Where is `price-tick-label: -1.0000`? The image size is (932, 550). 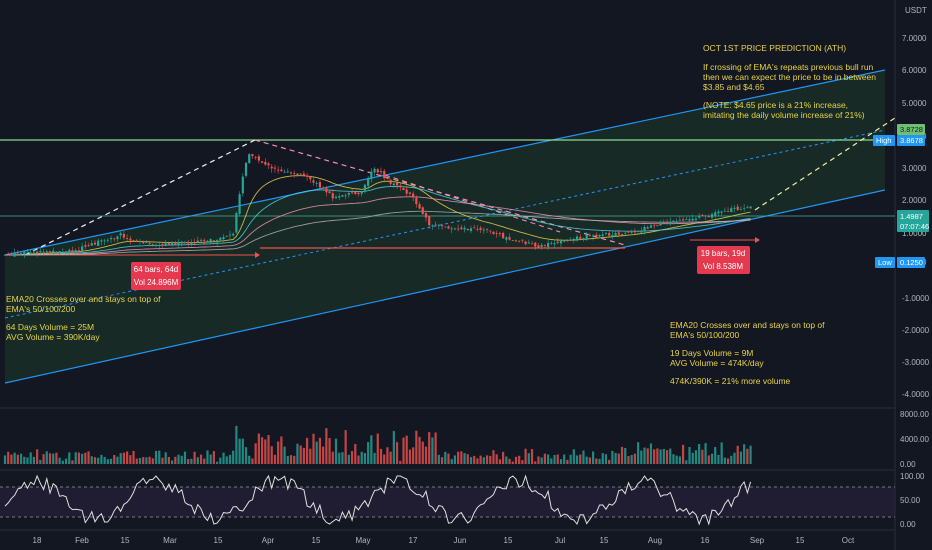
price-tick-label: -1.0000 is located at coordinates (916, 298).